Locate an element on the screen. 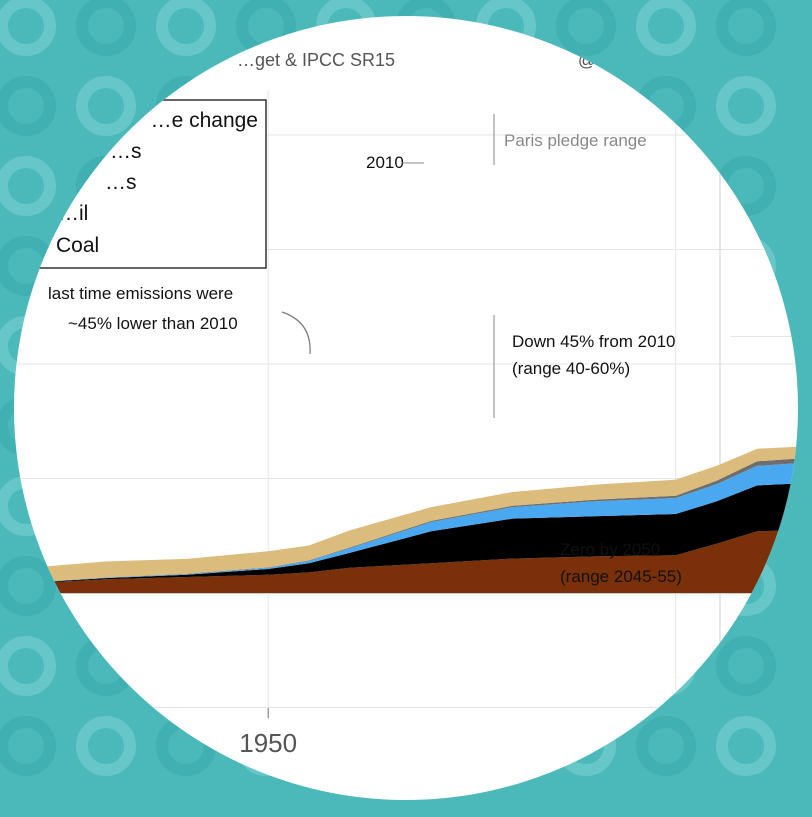 The width and height of the screenshot is (812, 817). x-tick-label: 2000 is located at coordinates (676, 743).